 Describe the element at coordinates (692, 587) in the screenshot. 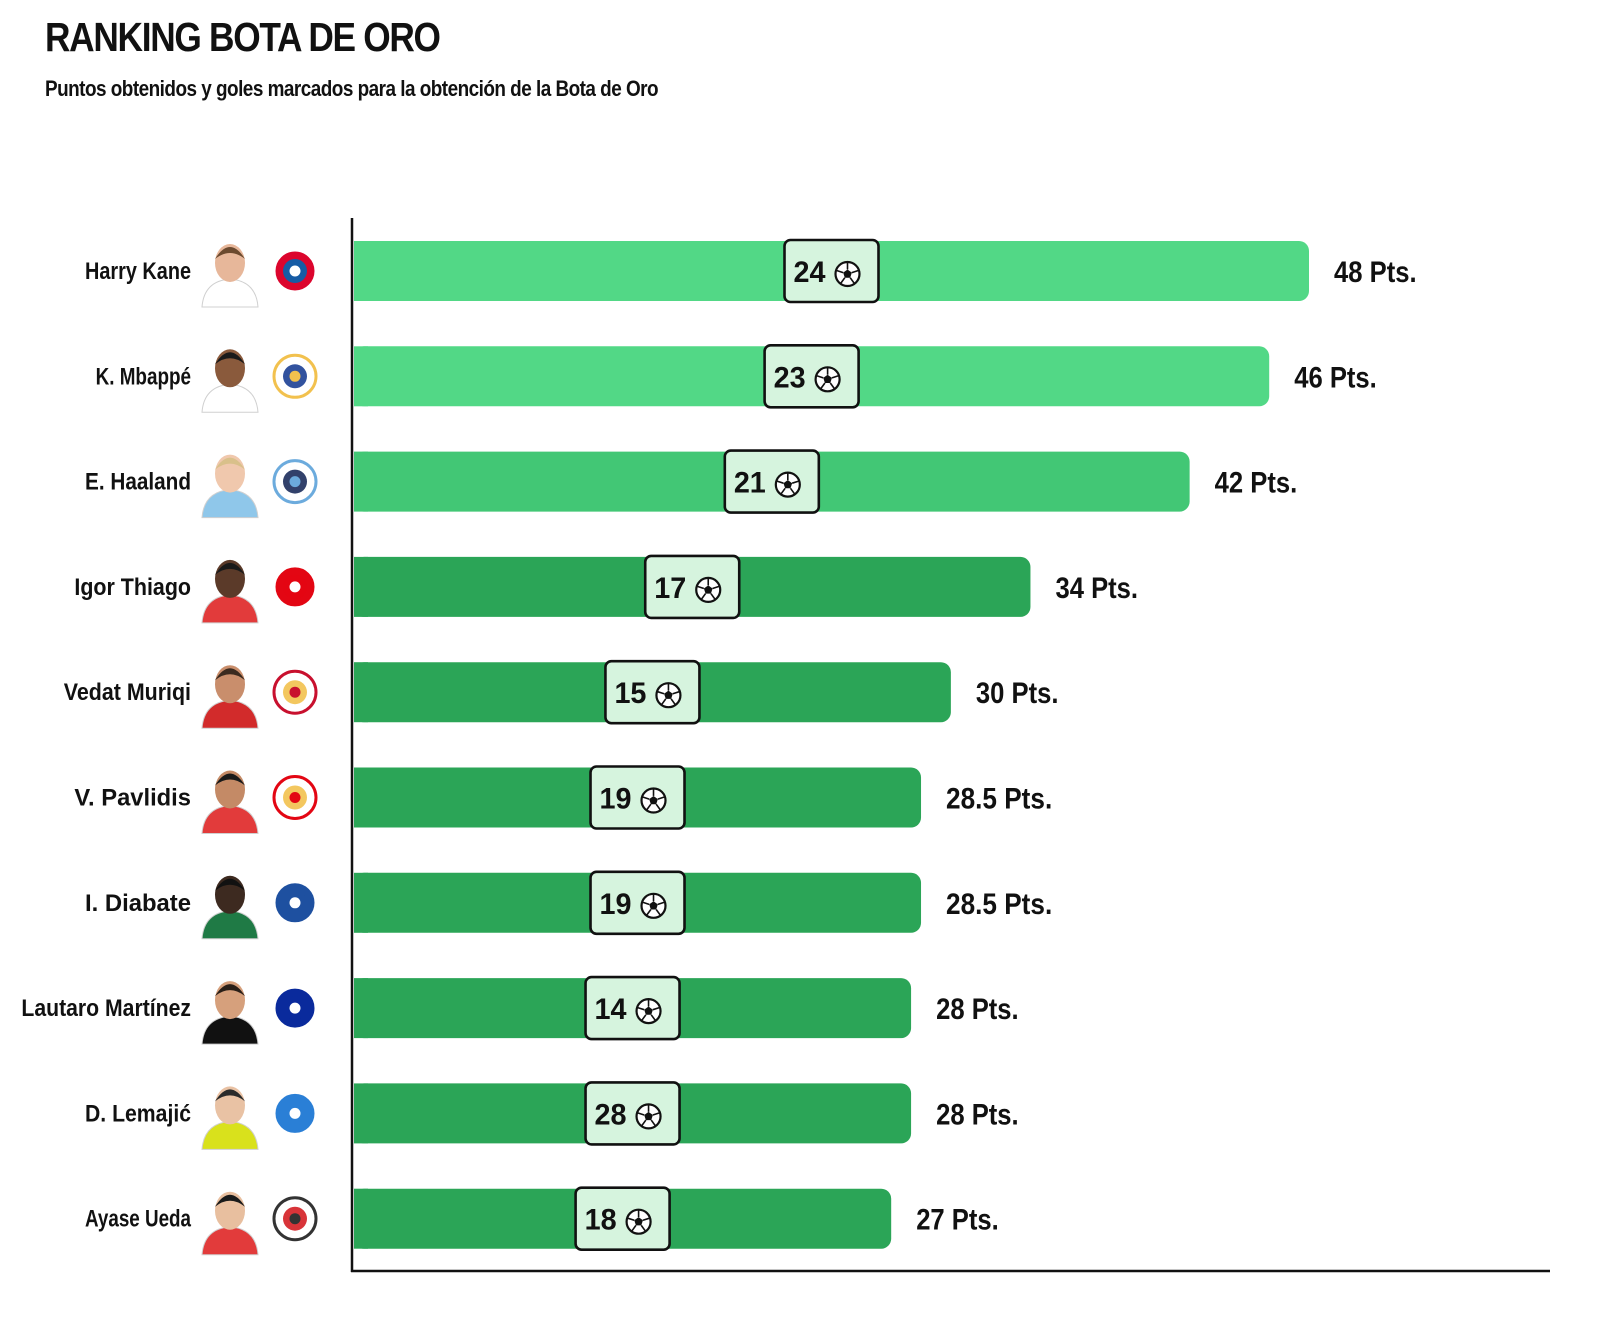

I see `goals-badge: 17` at that location.